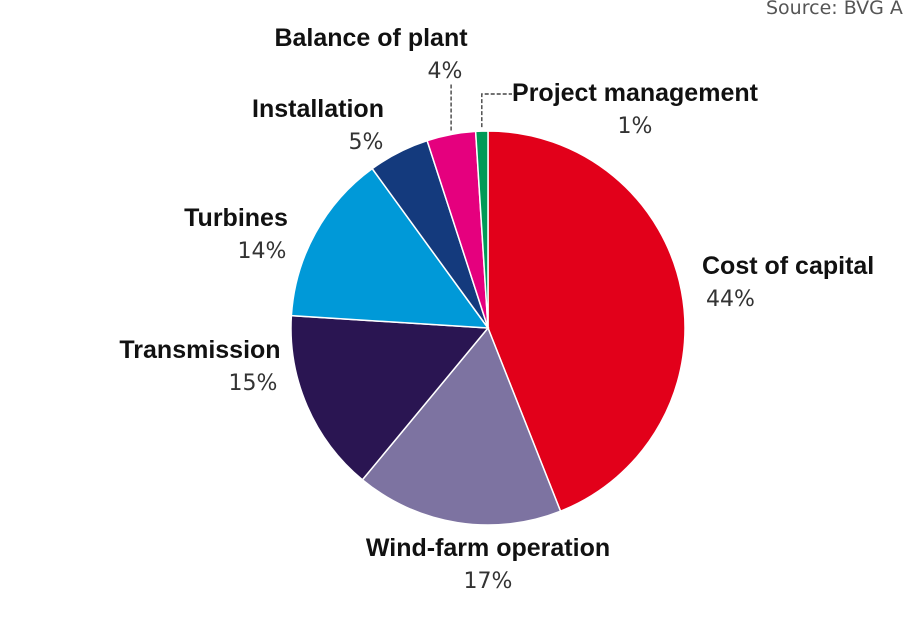  What do you see at coordinates (635, 93) in the screenshot?
I see `slice-label-project-management: Project management` at bounding box center [635, 93].